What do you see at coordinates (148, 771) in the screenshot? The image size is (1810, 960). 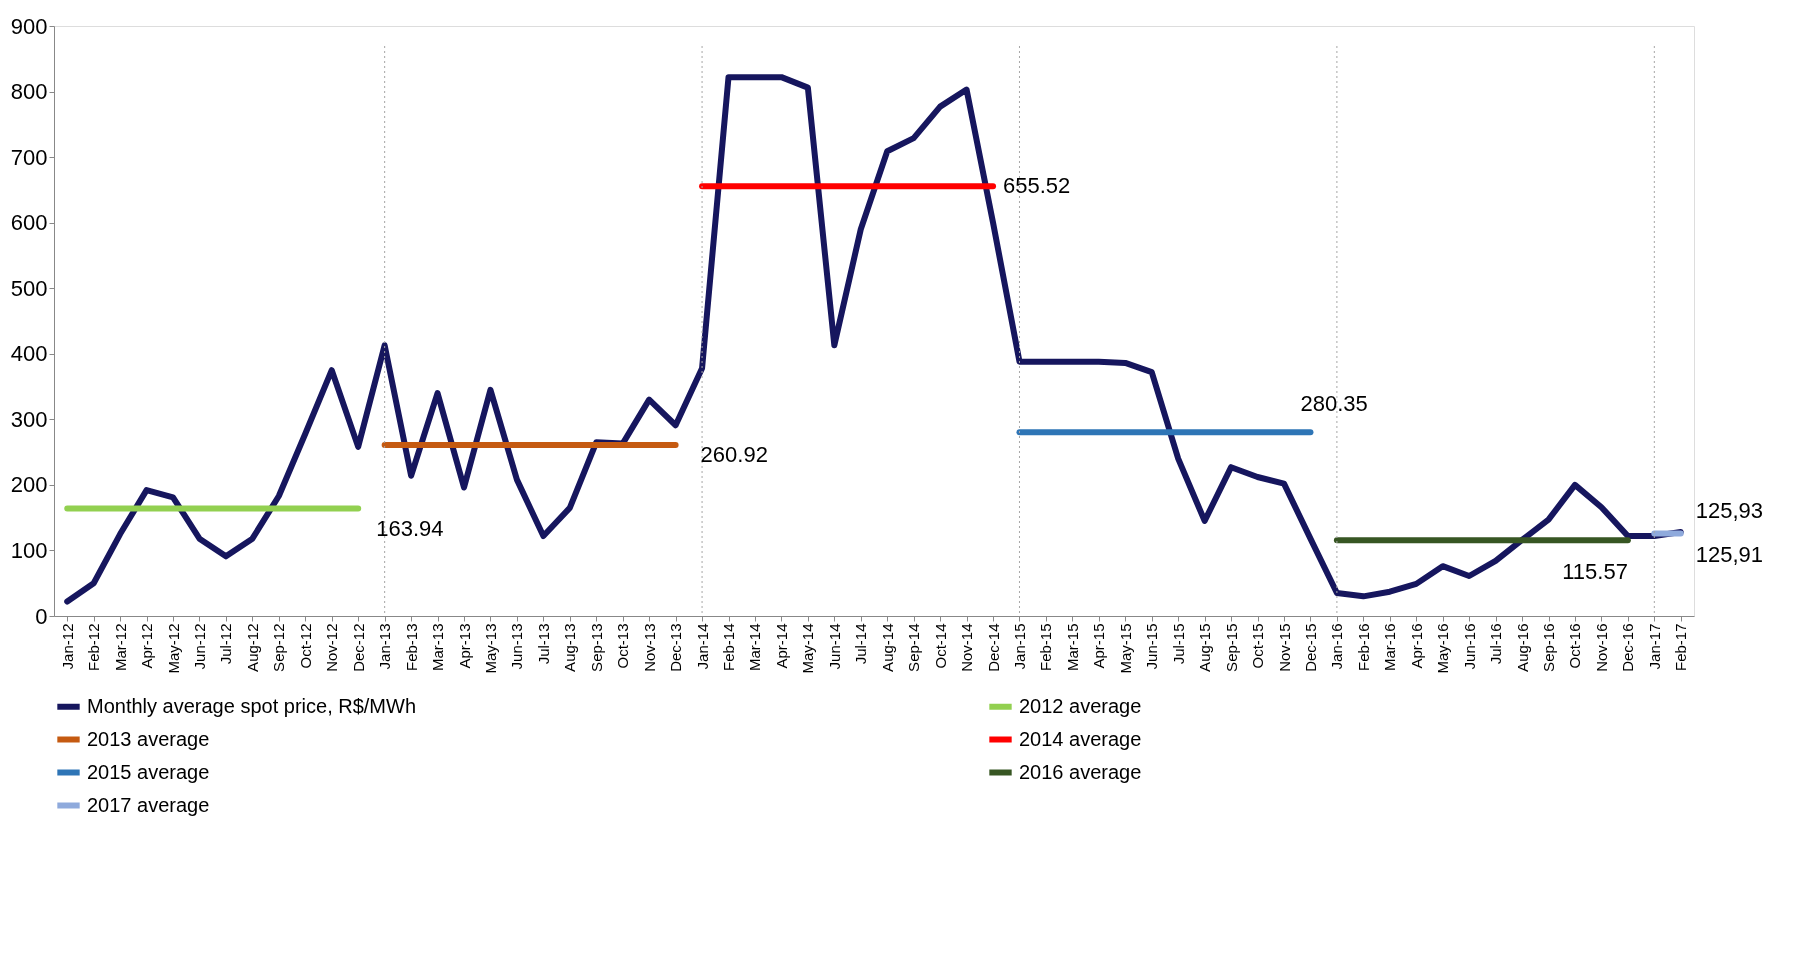 I see `legend-label: 2015 average` at bounding box center [148, 771].